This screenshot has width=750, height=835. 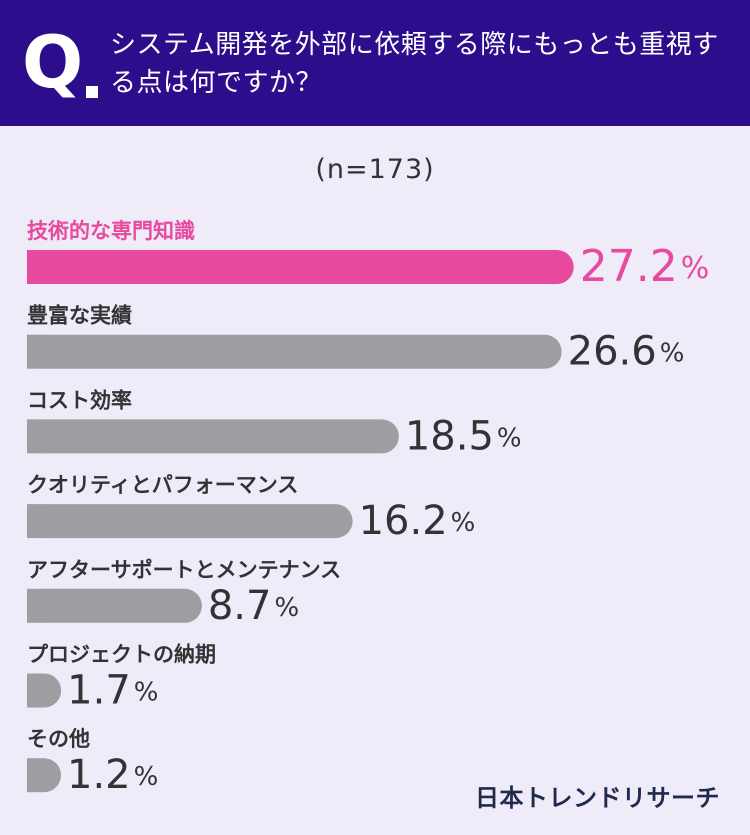 I want to click on value-label: 18.5%, so click(x=463, y=436).